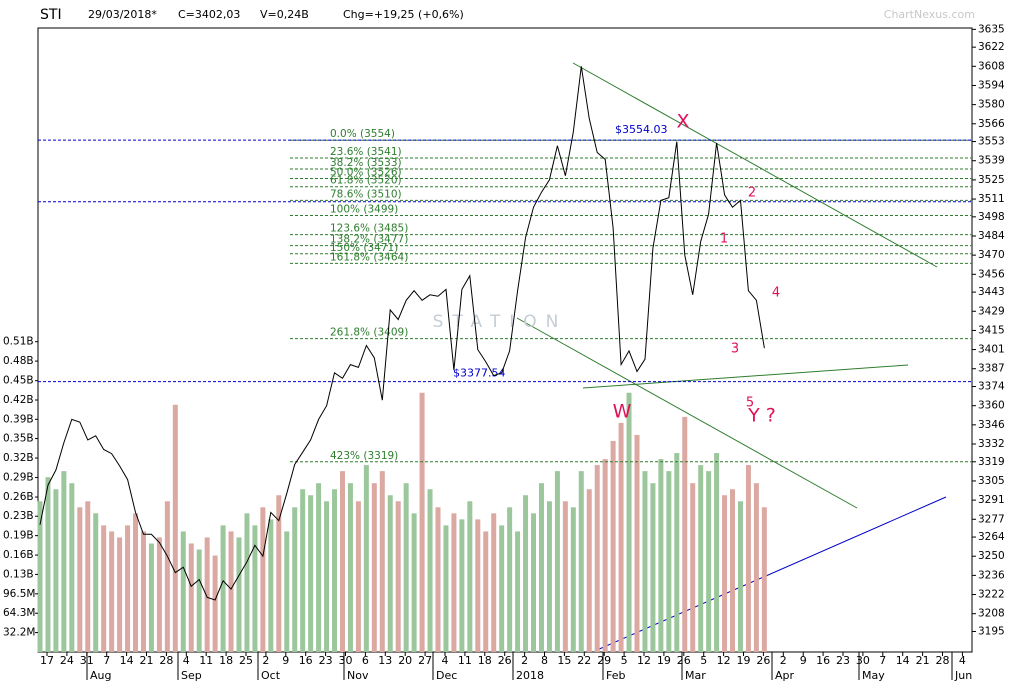  Describe the element at coordinates (991, 217) in the screenshot. I see `y-tick-label: 3498` at that location.